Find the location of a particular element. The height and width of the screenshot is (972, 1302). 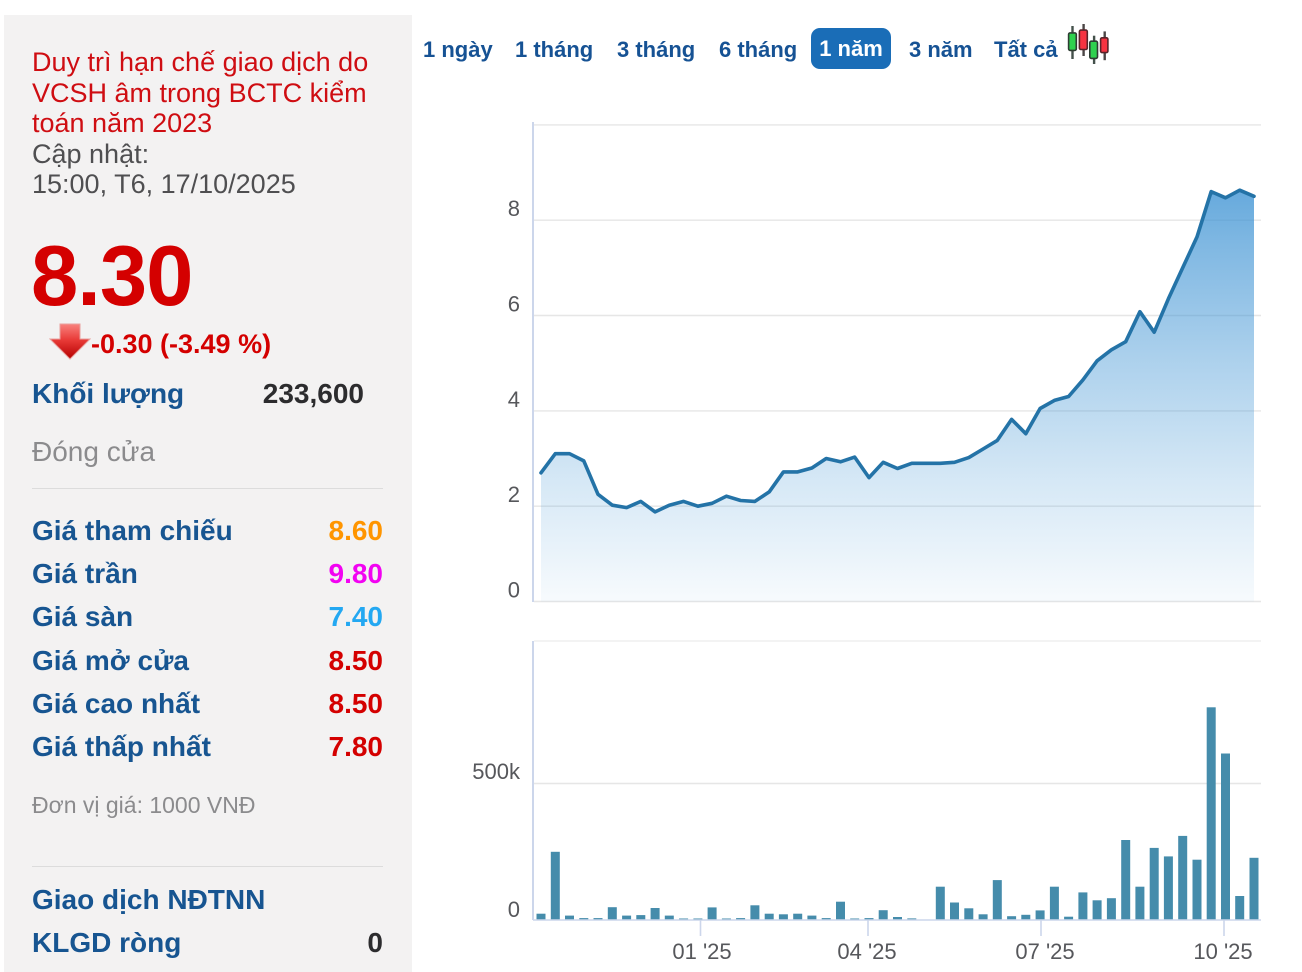

svg-text: 4 is located at coordinates (514, 399).